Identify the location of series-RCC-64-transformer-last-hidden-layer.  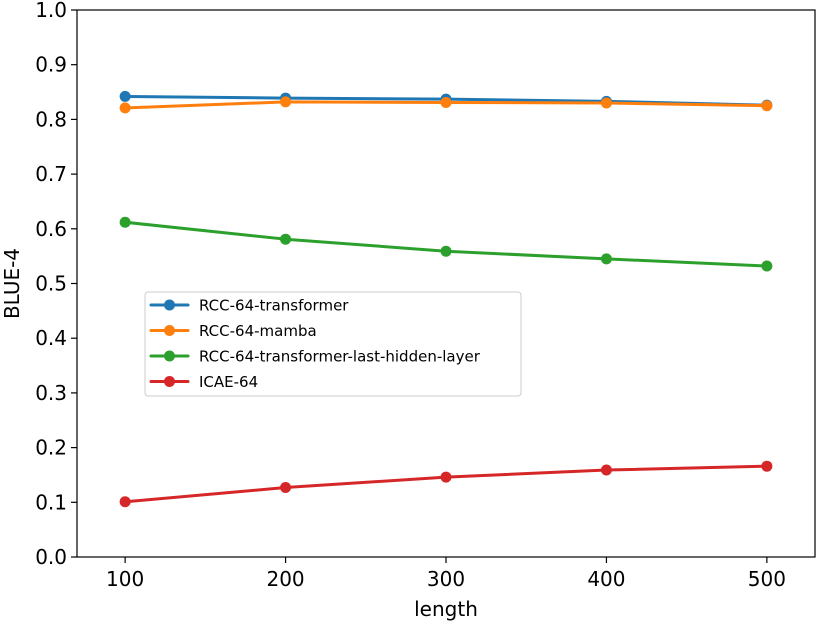
(446, 244).